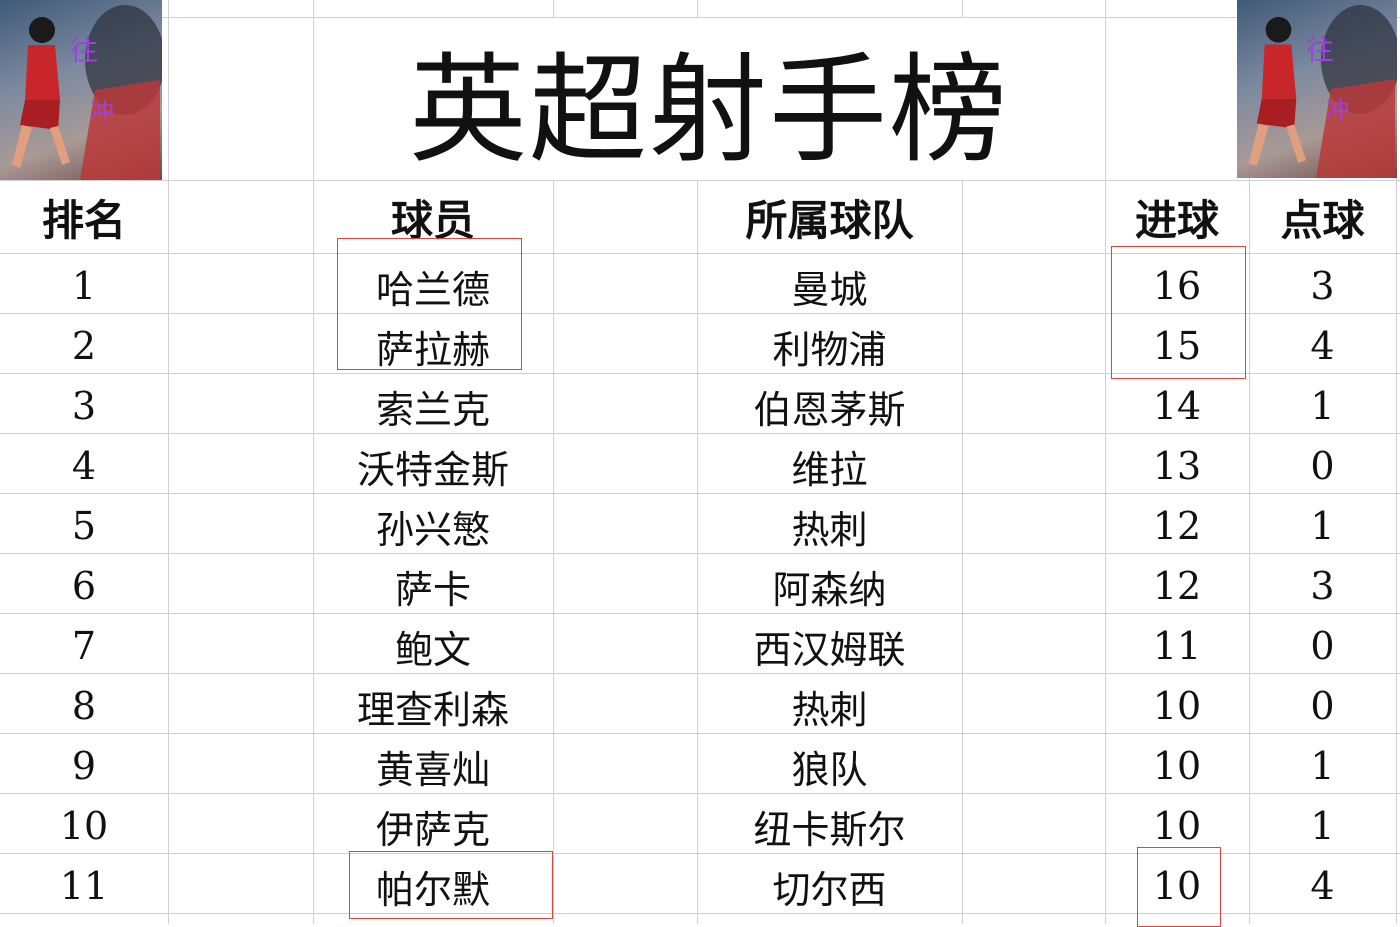 This screenshot has height=927, width=1400. I want to click on cell-rank: 5, so click(84, 526).